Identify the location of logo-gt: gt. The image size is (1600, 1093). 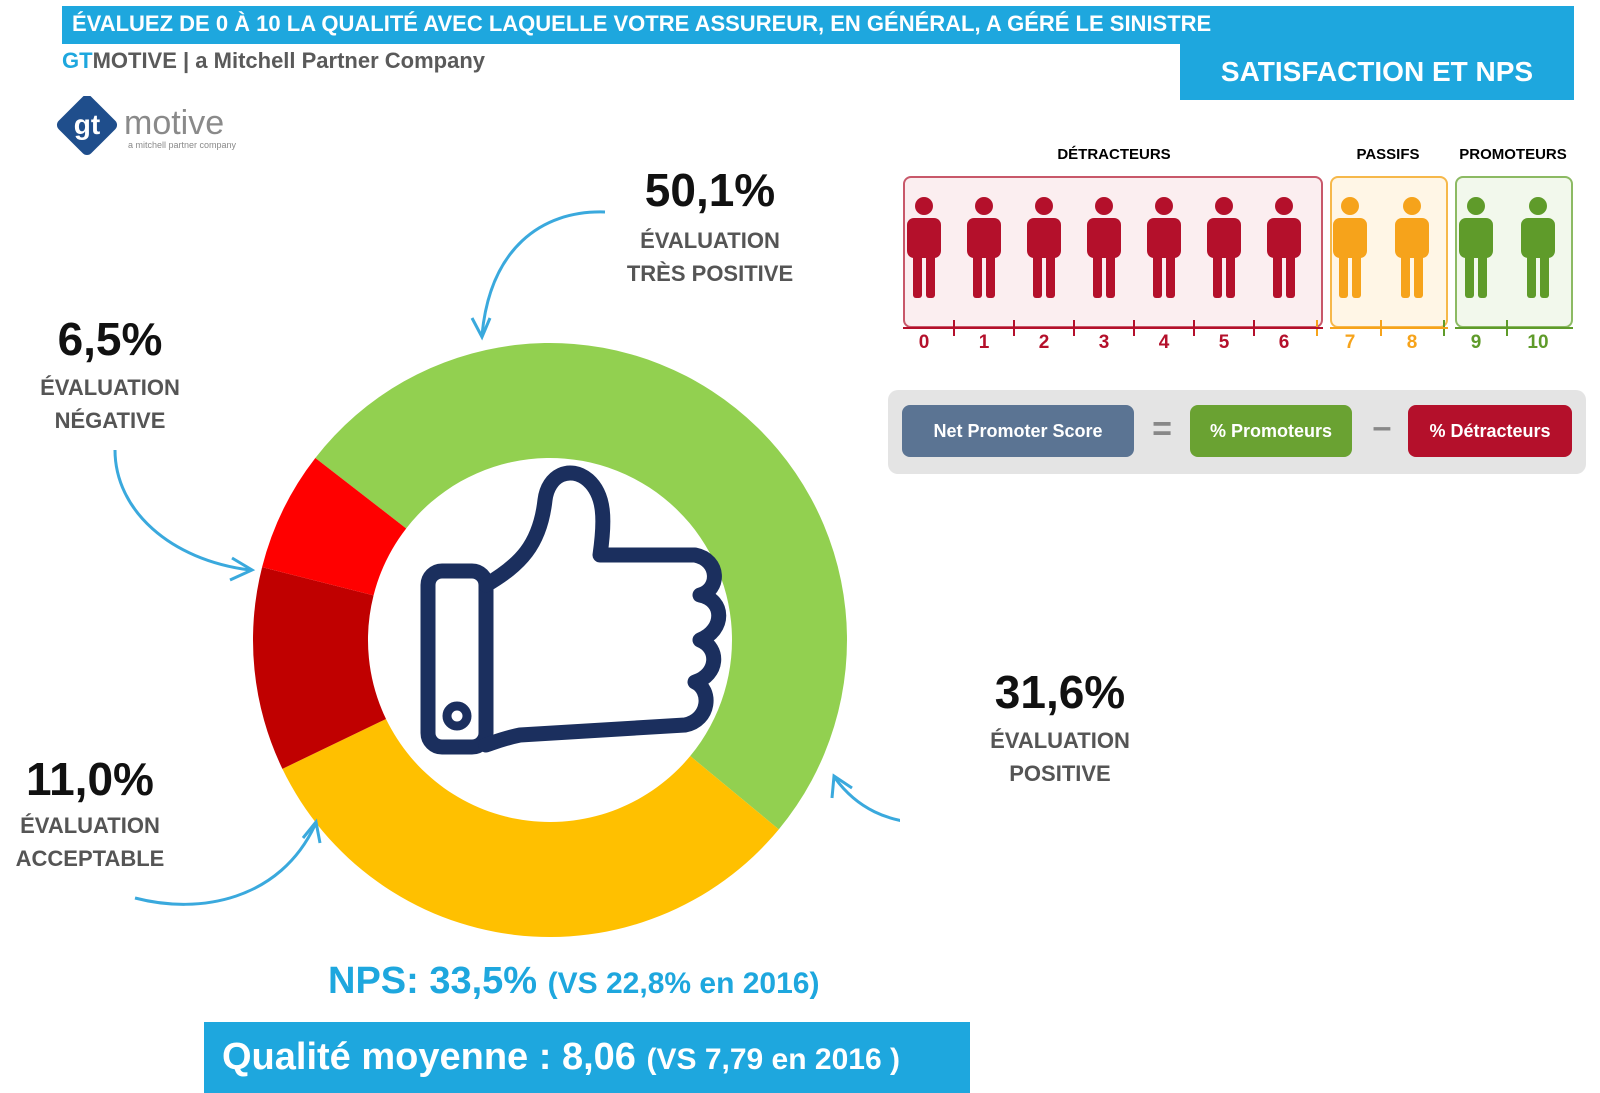
(87, 124).